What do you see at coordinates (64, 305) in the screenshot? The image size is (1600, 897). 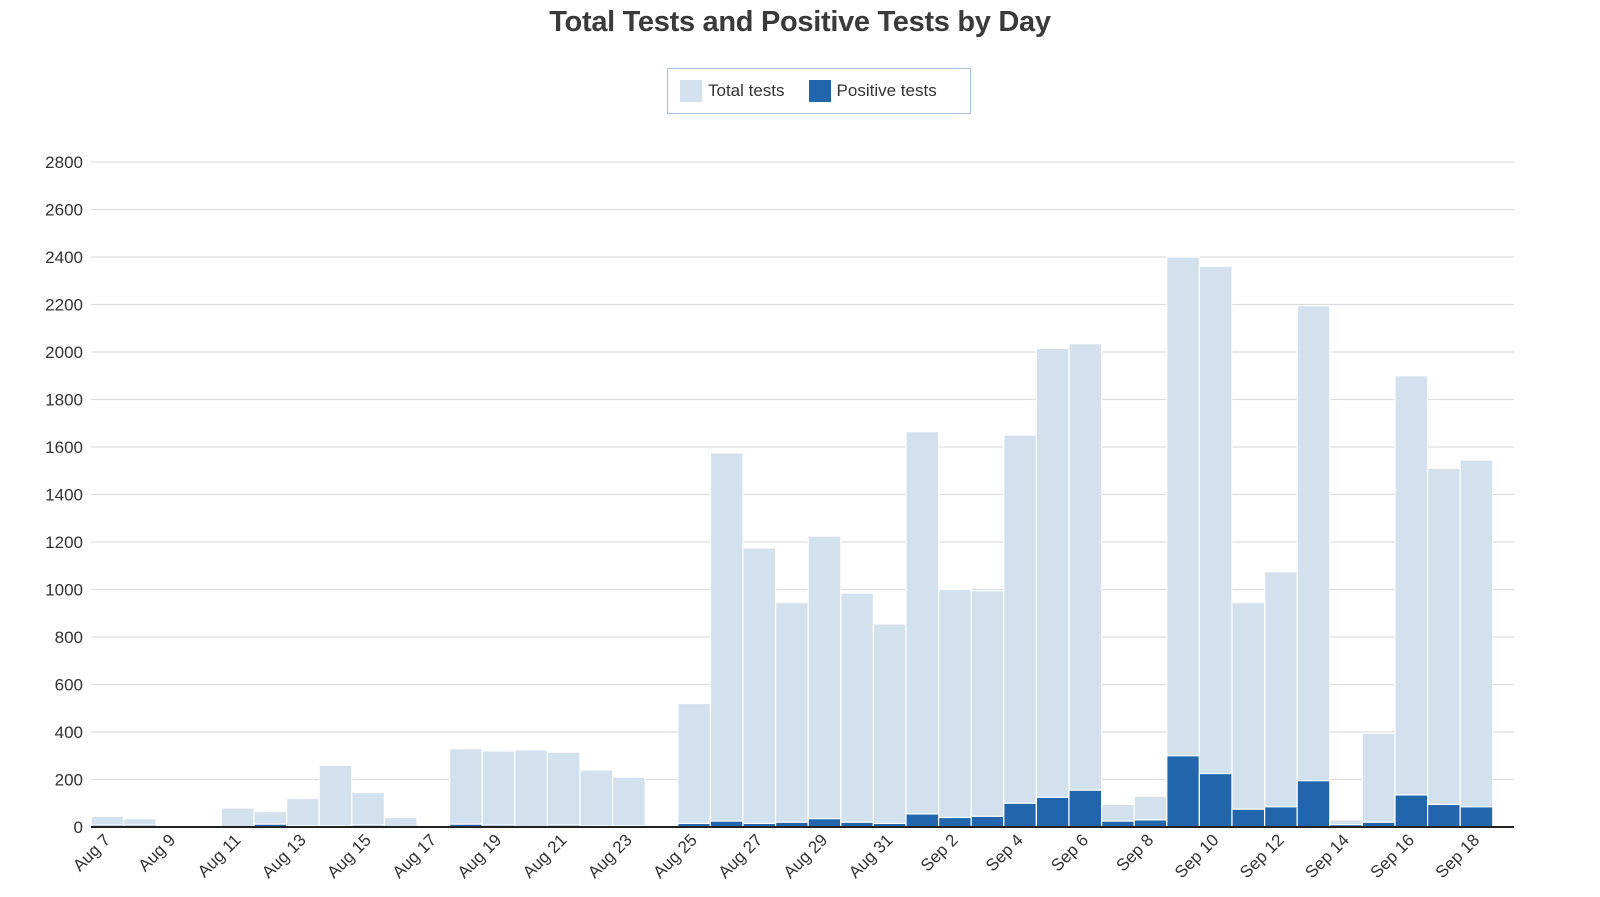 I see `y-tick-label: 2200` at bounding box center [64, 305].